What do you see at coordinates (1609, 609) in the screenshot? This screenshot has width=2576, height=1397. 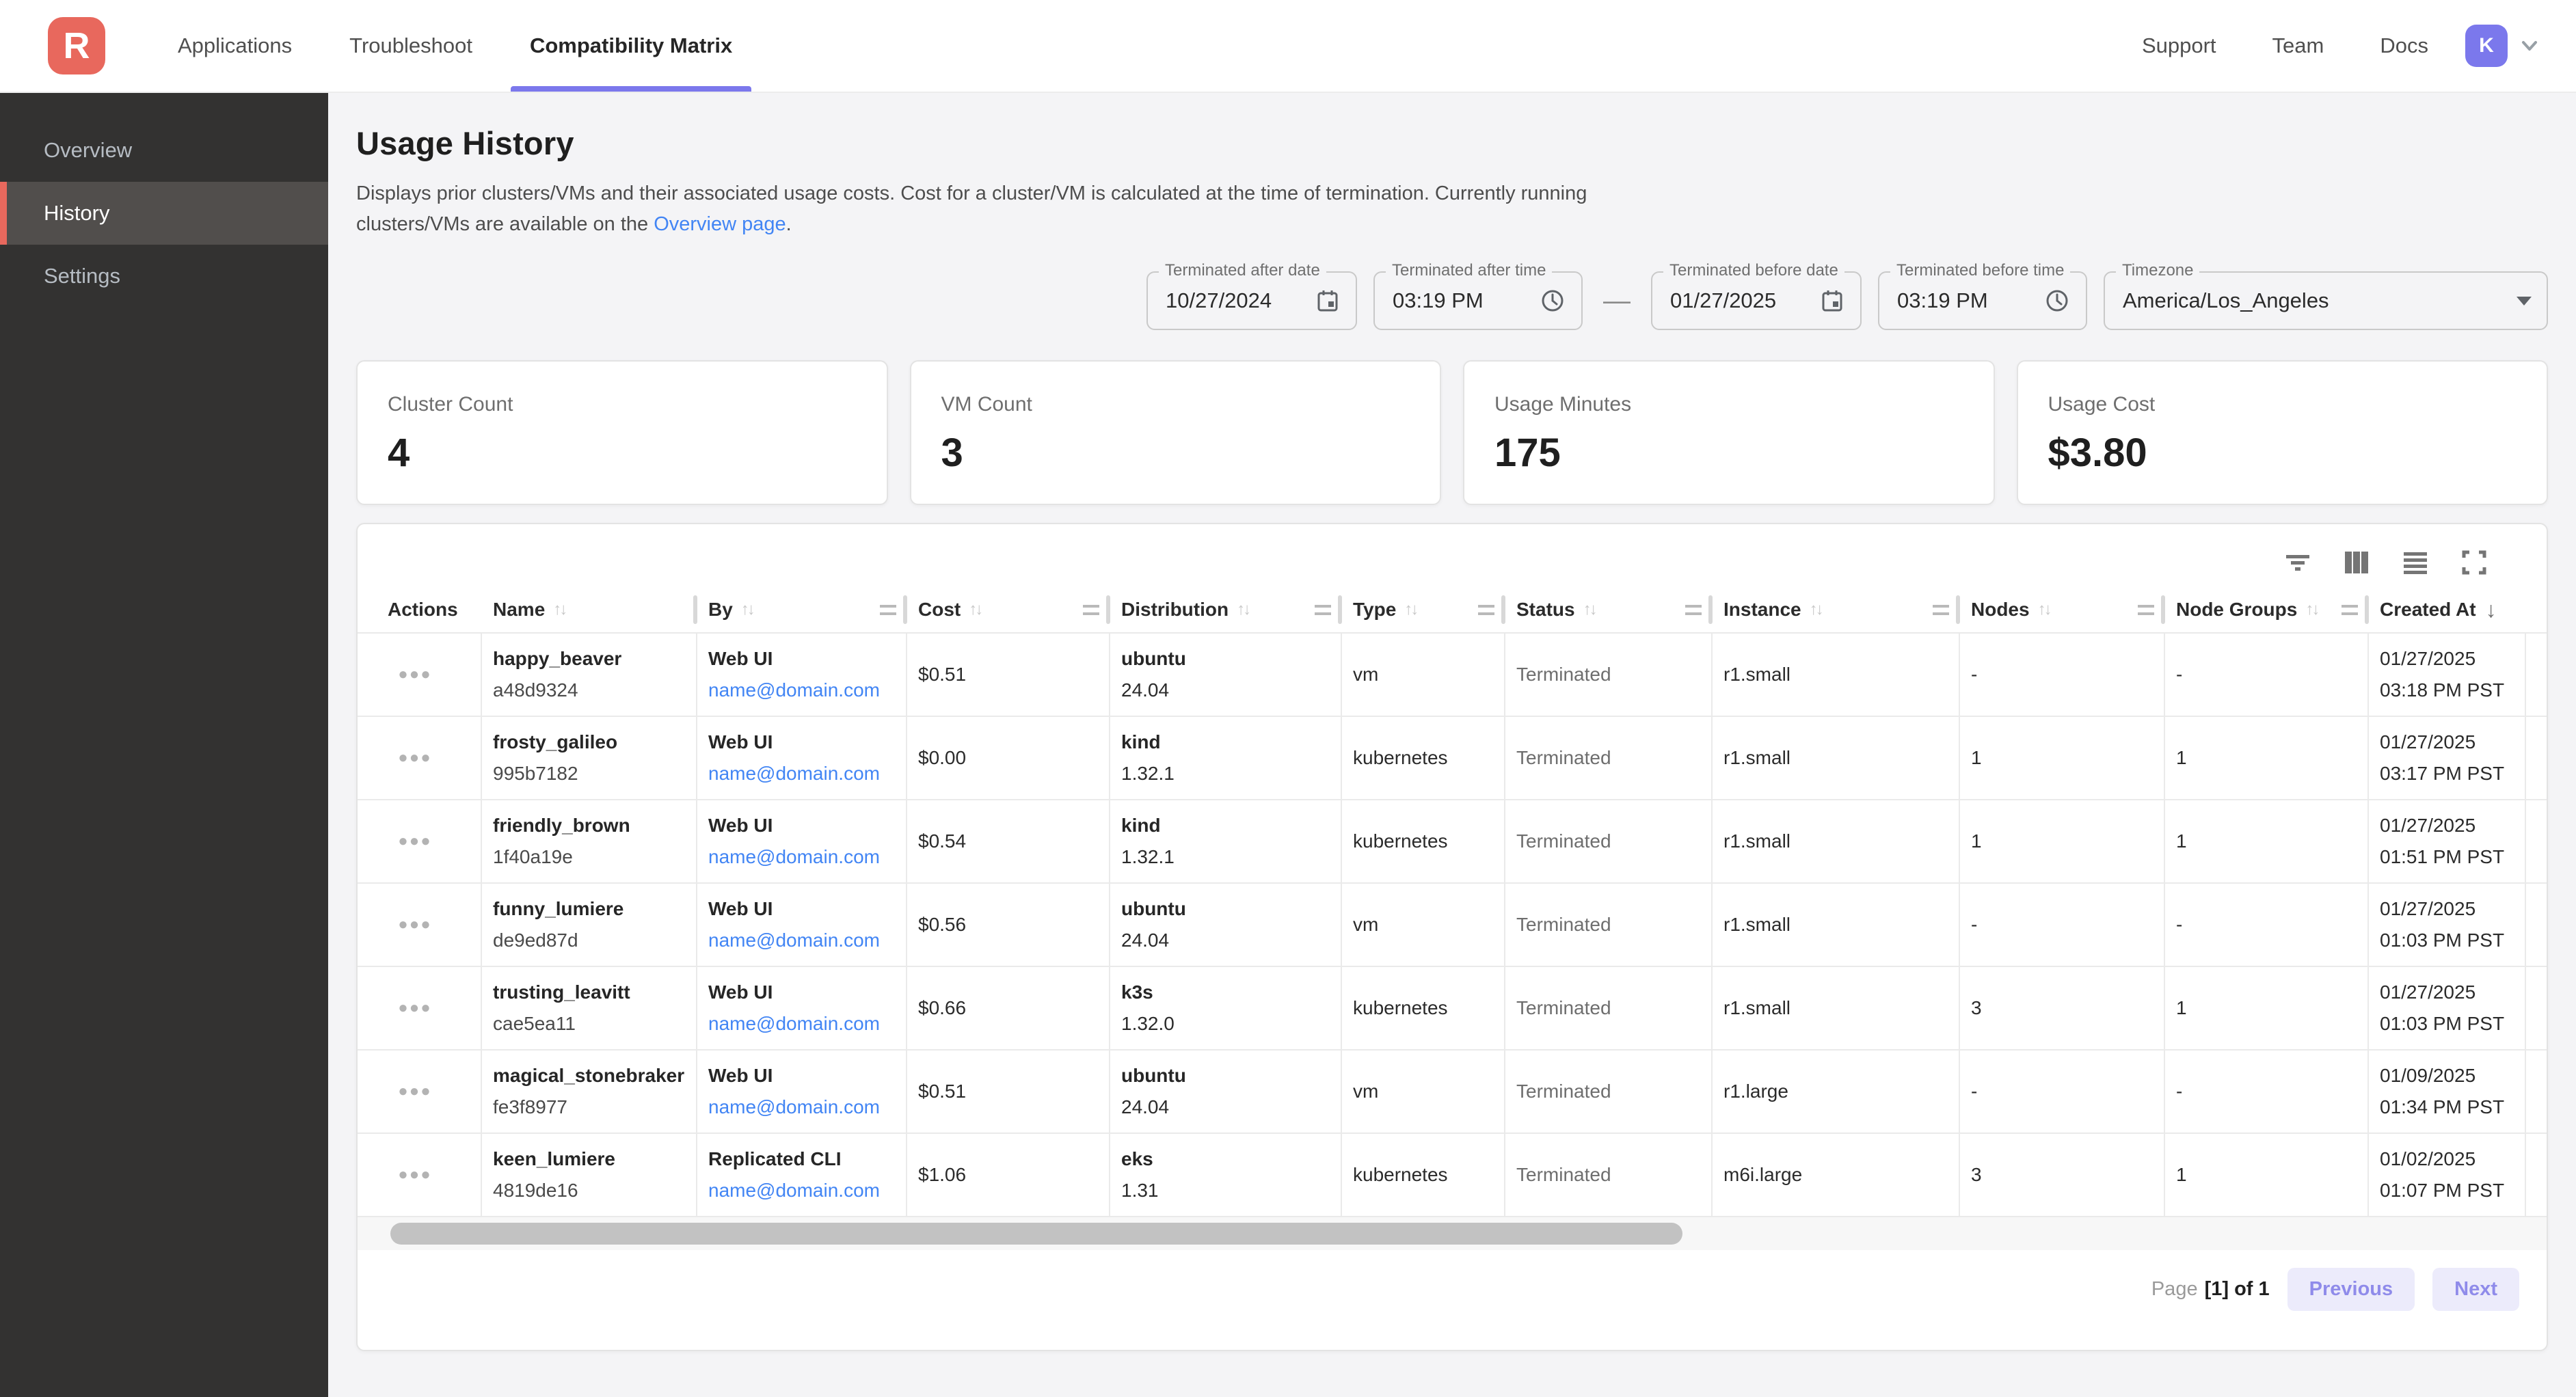 I see `column-header: Status ↑↓` at bounding box center [1609, 609].